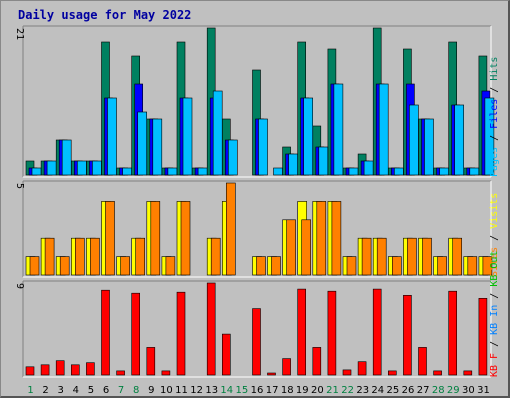 This screenshot has height=400, width=512. I want to click on day-label-21: 21, so click(332, 390).